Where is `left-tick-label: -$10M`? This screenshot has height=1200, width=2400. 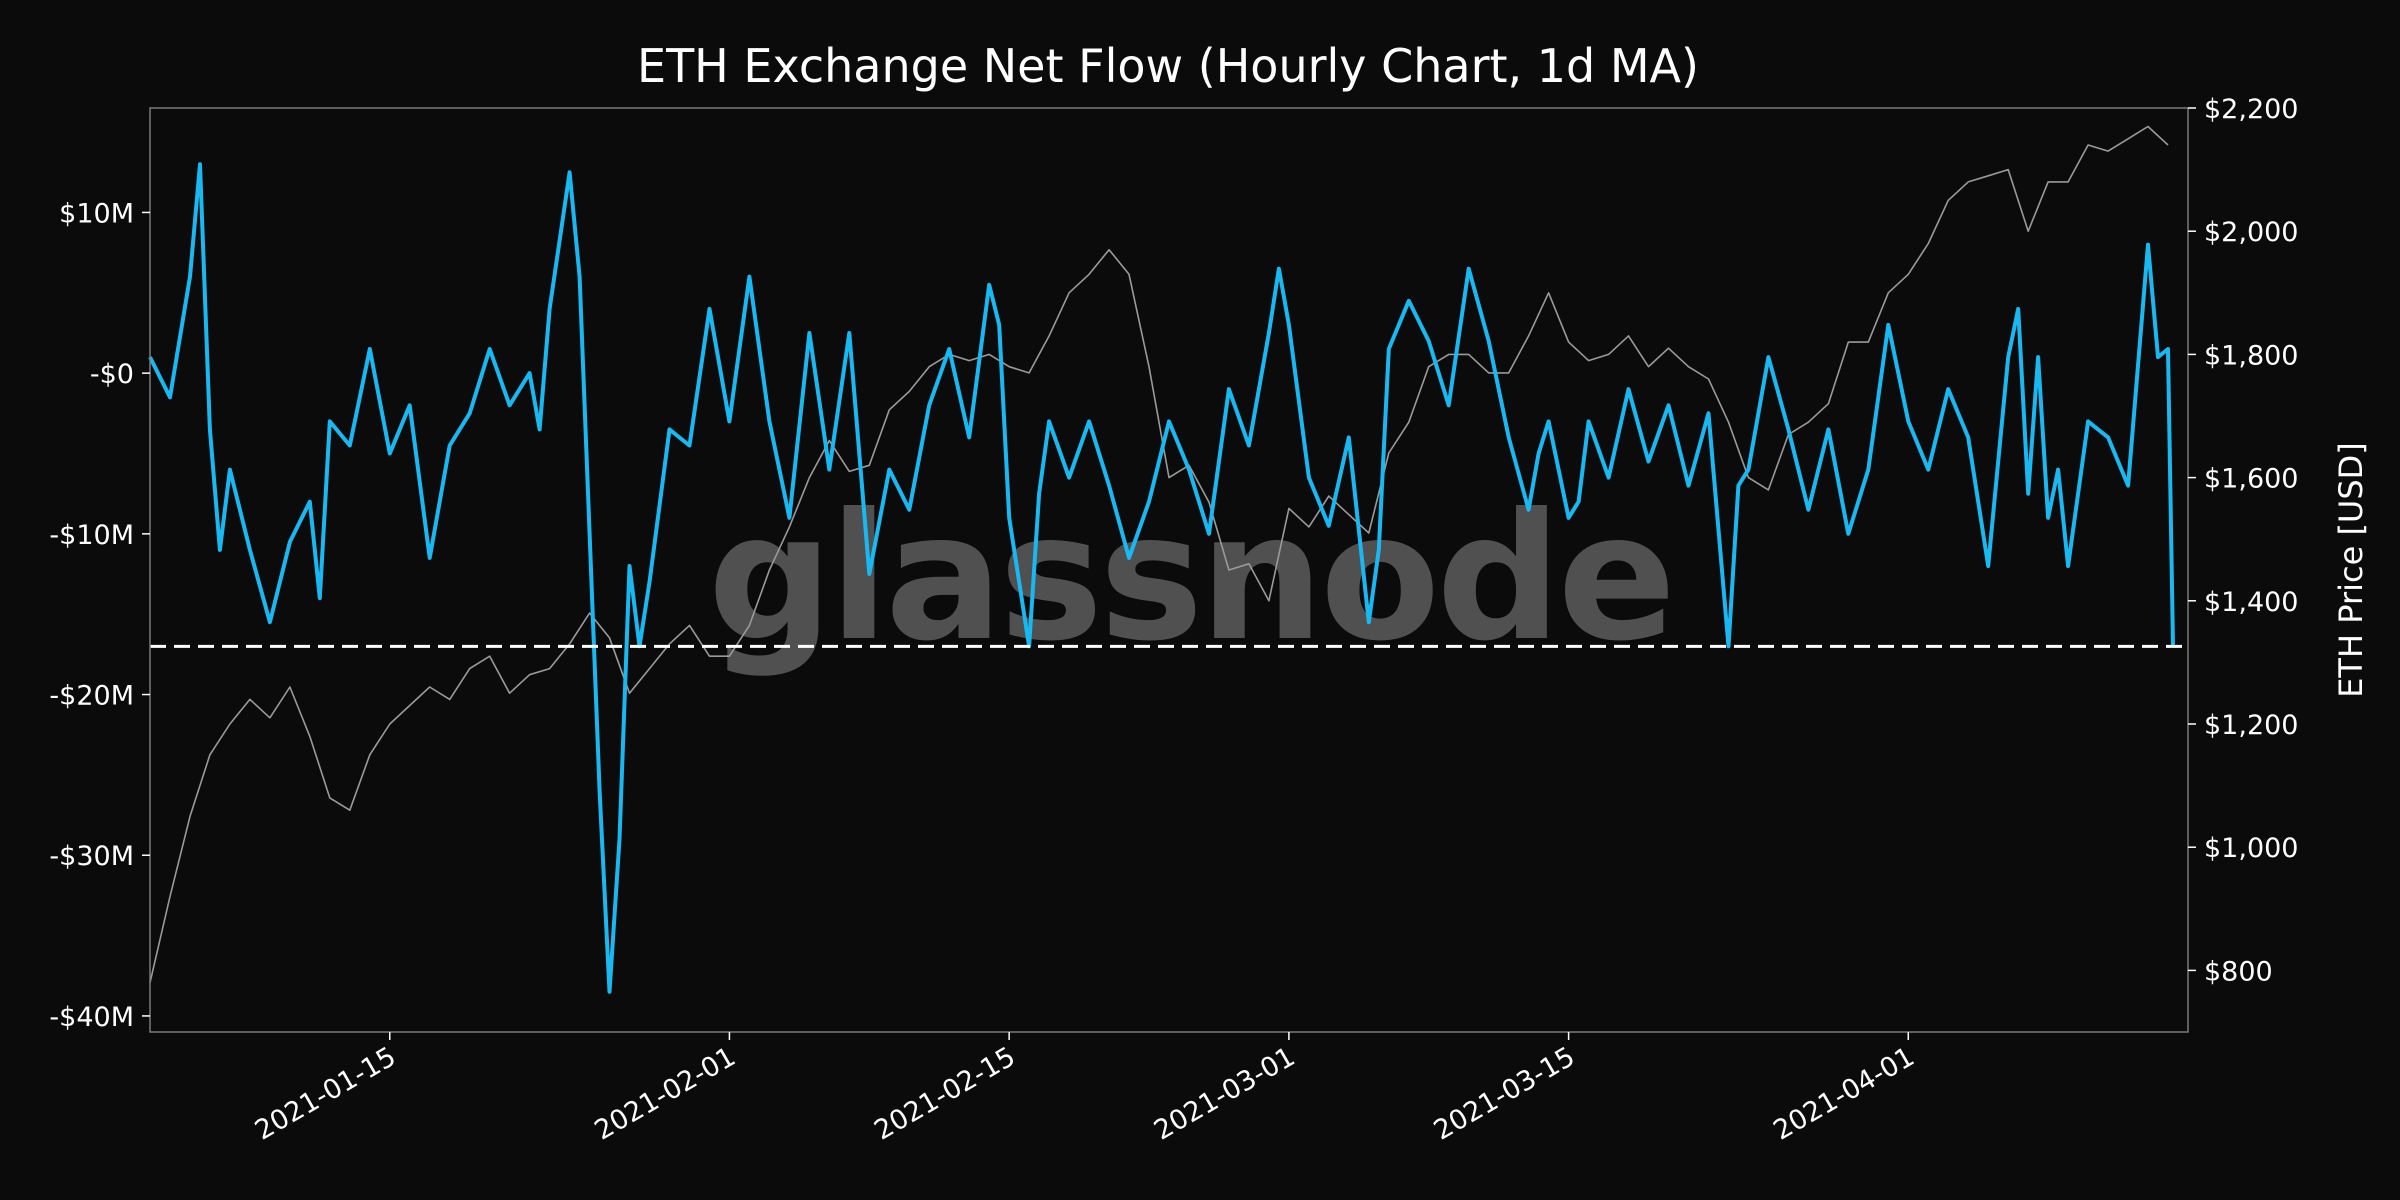
left-tick-label: -$10M is located at coordinates (91, 535).